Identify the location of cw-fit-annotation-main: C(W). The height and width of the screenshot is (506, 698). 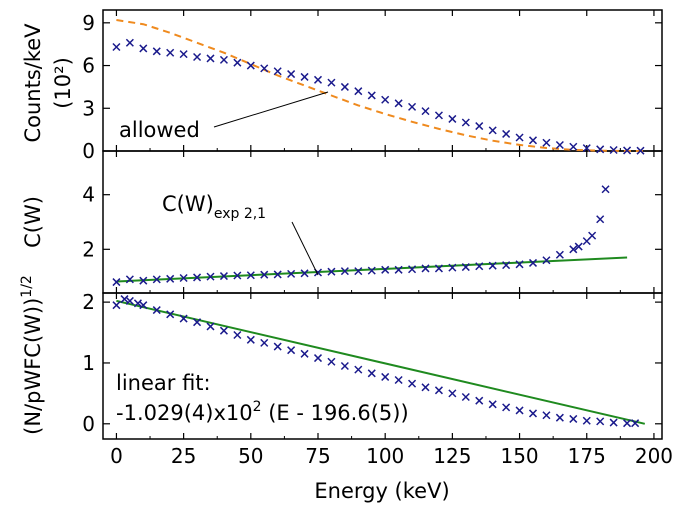
(188, 204).